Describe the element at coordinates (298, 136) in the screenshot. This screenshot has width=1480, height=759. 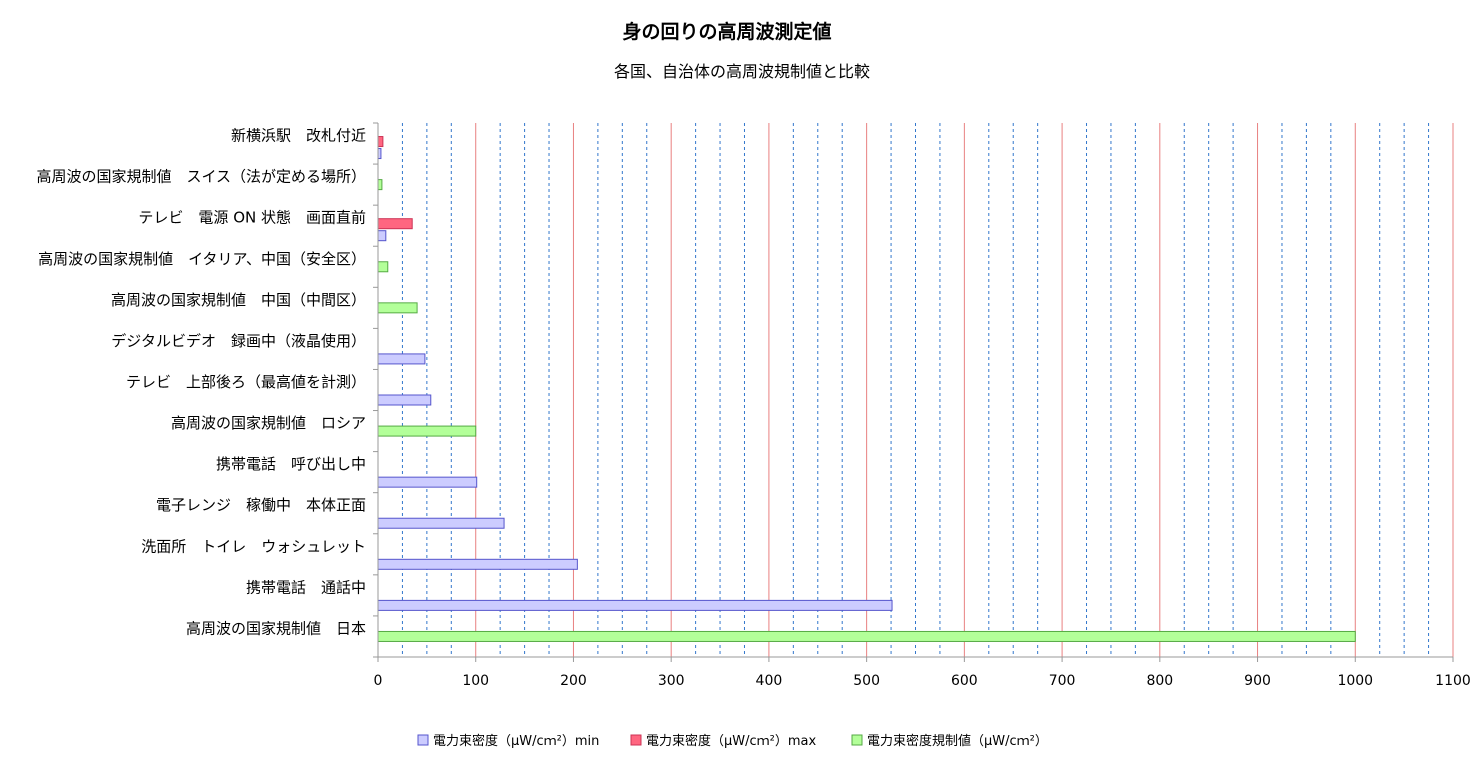
I see `category-label: 新横浜駅 改札付近` at that location.